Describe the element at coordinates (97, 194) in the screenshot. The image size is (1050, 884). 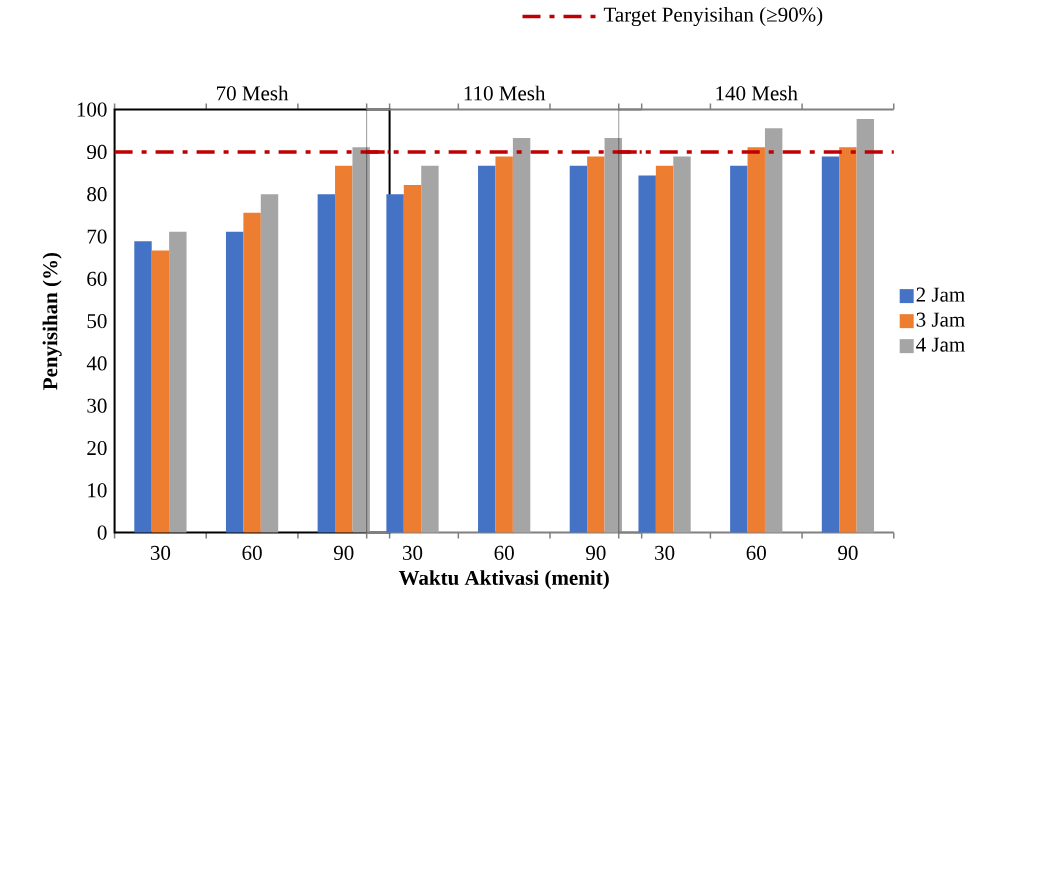
I see `y-tick-label: 80` at that location.